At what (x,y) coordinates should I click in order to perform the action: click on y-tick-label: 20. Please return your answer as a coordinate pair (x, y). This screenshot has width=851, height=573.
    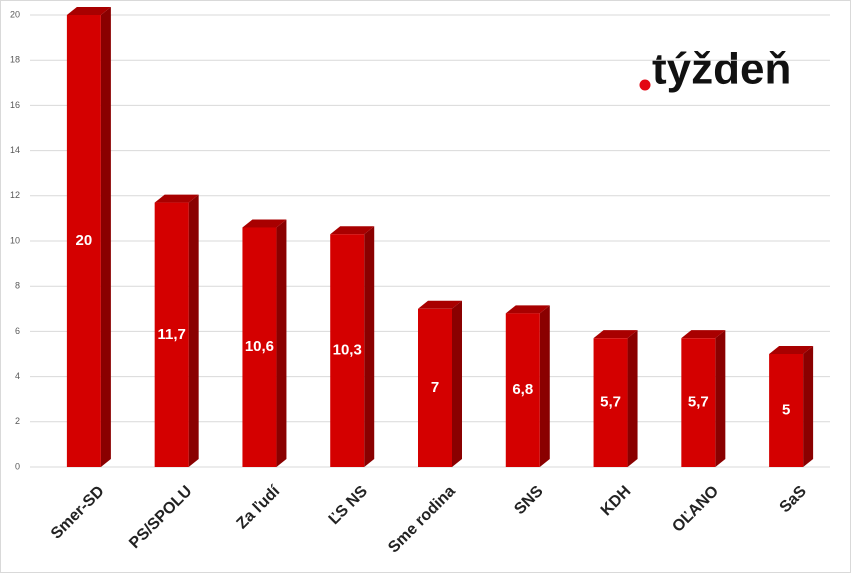
    Looking at the image, I should click on (15, 14).